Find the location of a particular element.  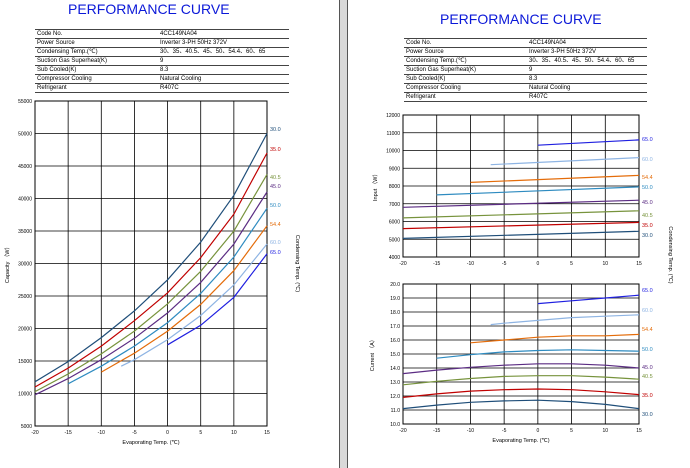

y-tick-label: 6000 is located at coordinates (394, 223).